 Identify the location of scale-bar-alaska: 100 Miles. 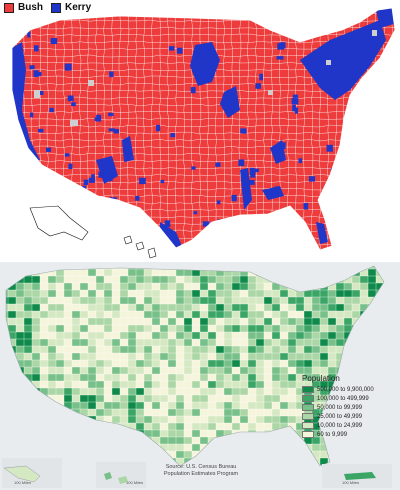
(23, 482).